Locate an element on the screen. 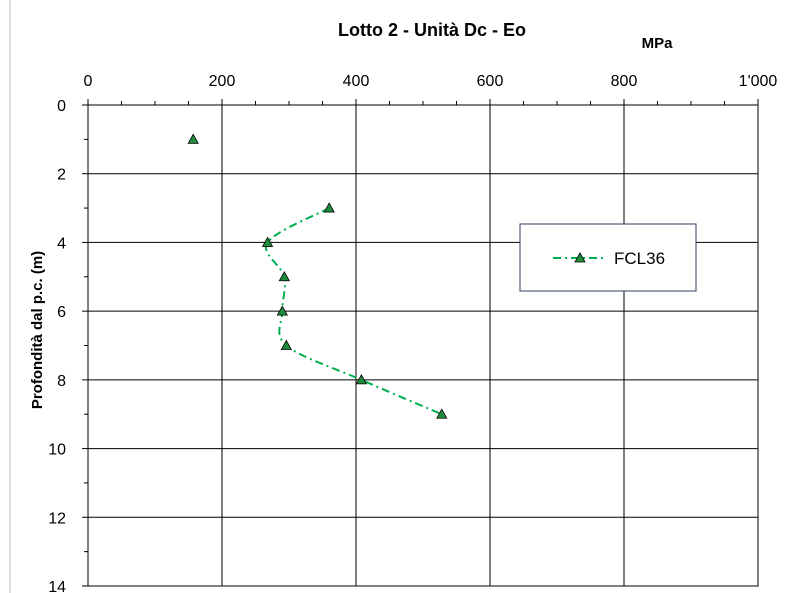 The width and height of the screenshot is (790, 593). y-tick-label: 8 is located at coordinates (61, 381).